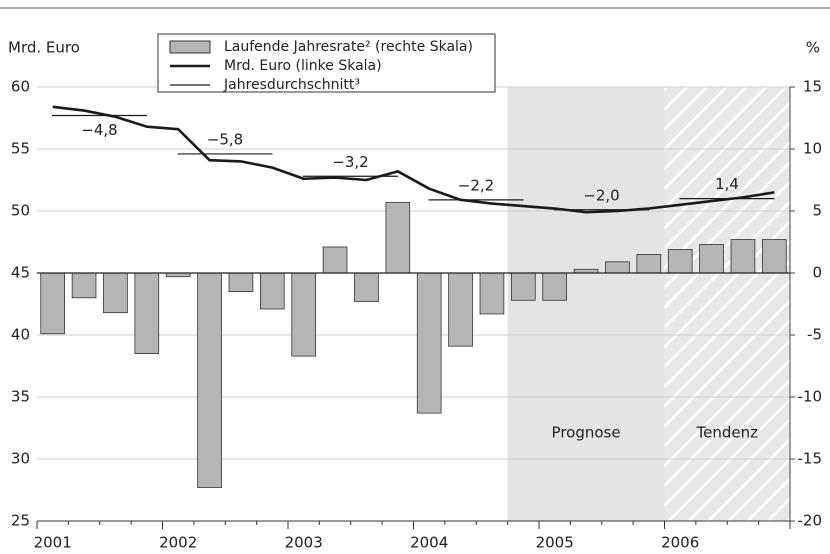 This screenshot has width=830, height=554. What do you see at coordinates (303, 66) in the screenshot?
I see `legend-label: Mrd. Euro (linke Skala)` at bounding box center [303, 66].